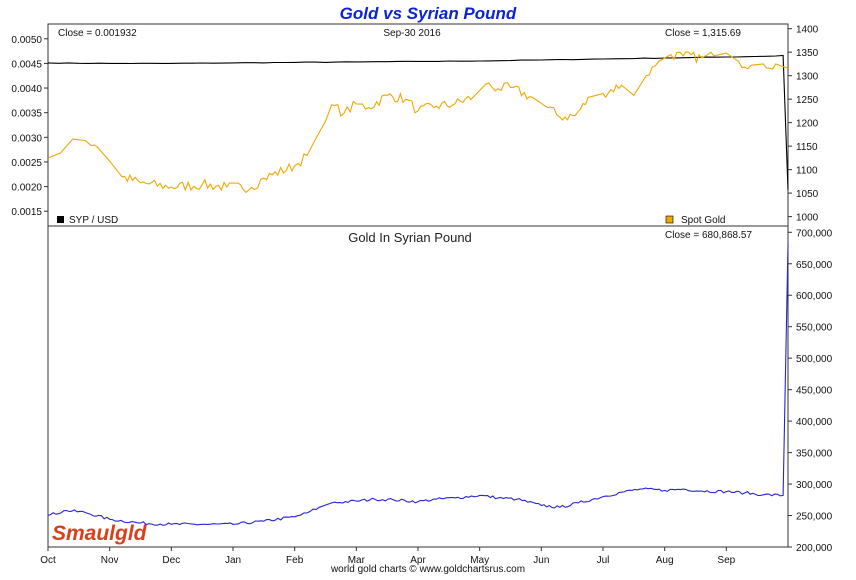  I want to click on bottom-right-axis-tick-label: 300,000, so click(814, 485).